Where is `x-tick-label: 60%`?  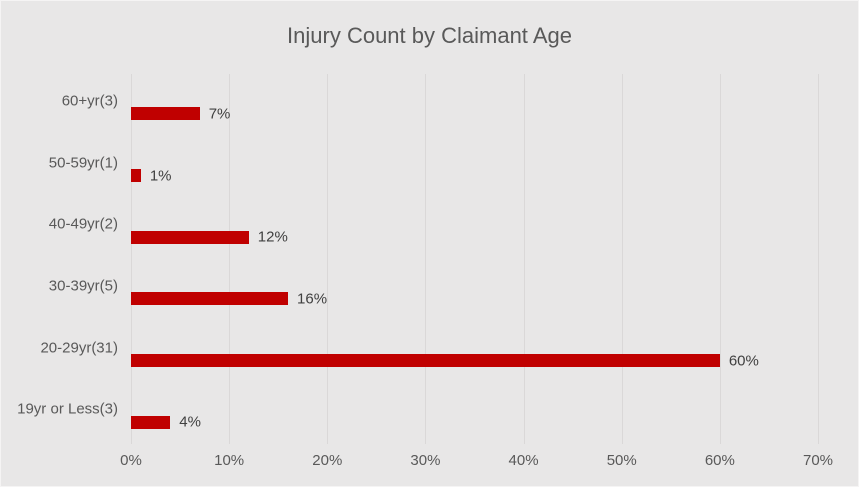
x-tick-label: 60% is located at coordinates (719, 460).